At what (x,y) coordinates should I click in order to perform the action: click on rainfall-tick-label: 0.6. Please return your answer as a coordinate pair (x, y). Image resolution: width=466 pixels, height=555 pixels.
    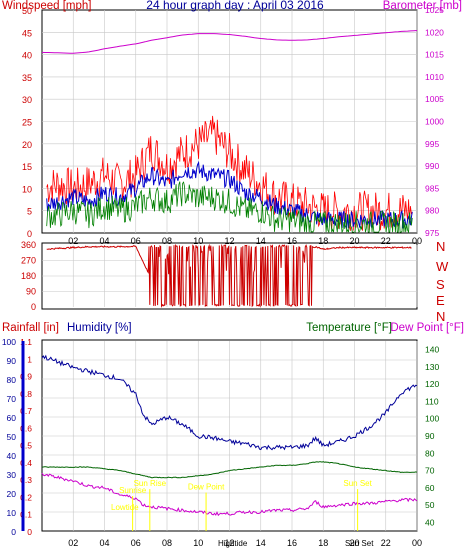
    Looking at the image, I should click on (26, 428).